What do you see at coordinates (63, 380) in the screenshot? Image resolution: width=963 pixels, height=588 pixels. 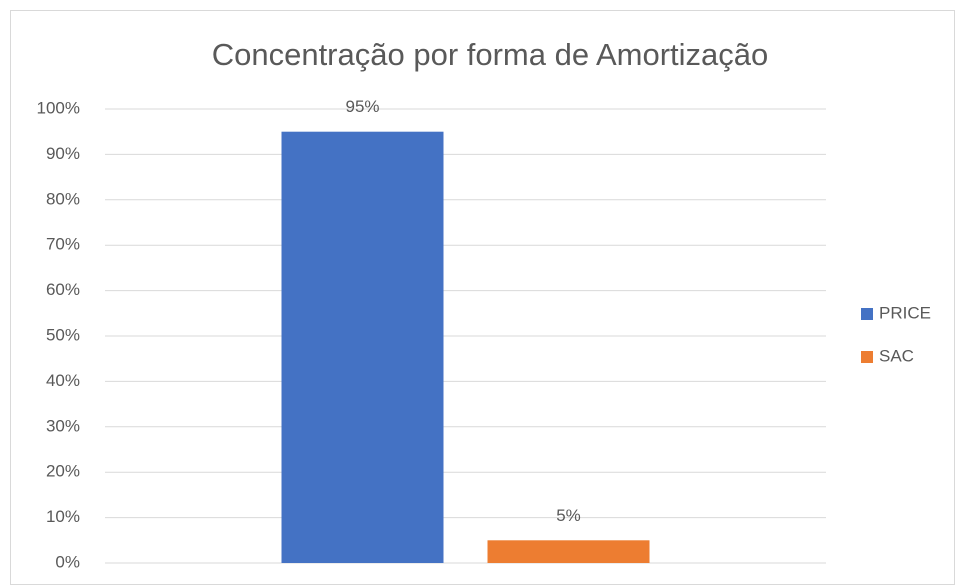 I see `y-tick-label: 40%` at bounding box center [63, 380].